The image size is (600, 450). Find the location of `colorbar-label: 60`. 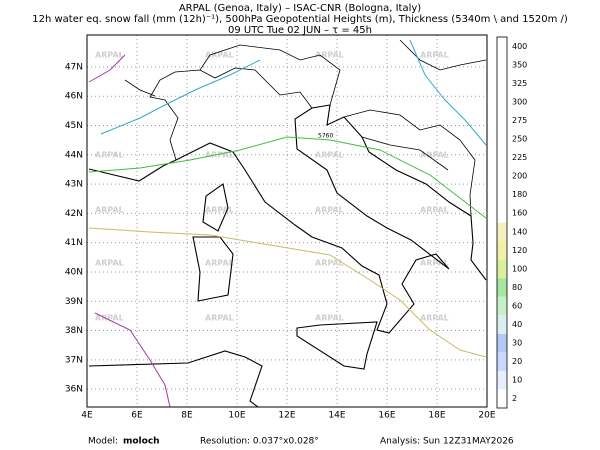

colorbar-label: 60 is located at coordinates (517, 305).